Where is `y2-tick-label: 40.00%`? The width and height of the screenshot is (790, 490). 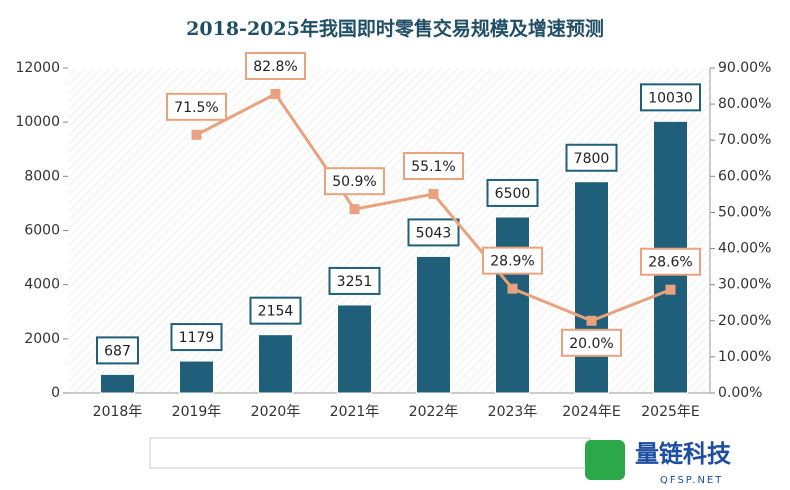
y2-tick-label: 40.00% is located at coordinates (744, 249).